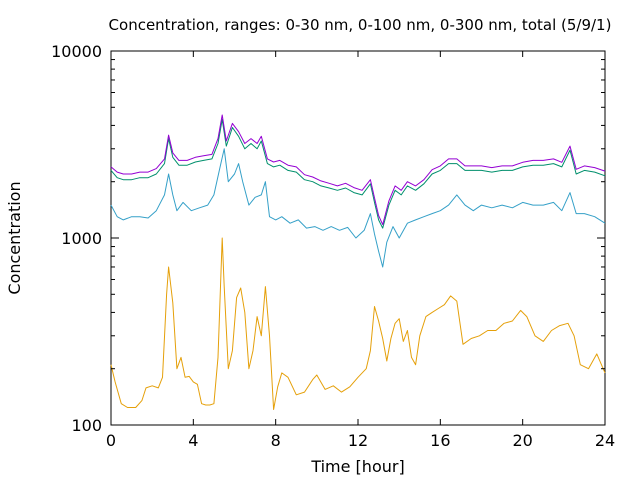 The height and width of the screenshot is (480, 640). What do you see at coordinates (522, 440) in the screenshot?
I see `x-tick-label: 20` at bounding box center [522, 440].